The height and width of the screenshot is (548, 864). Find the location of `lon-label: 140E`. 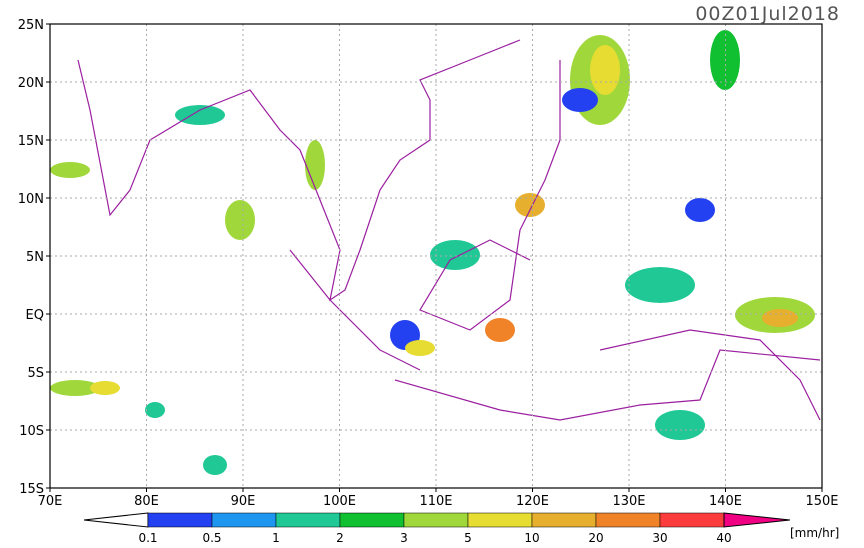

lon-label: 140E is located at coordinates (725, 501).